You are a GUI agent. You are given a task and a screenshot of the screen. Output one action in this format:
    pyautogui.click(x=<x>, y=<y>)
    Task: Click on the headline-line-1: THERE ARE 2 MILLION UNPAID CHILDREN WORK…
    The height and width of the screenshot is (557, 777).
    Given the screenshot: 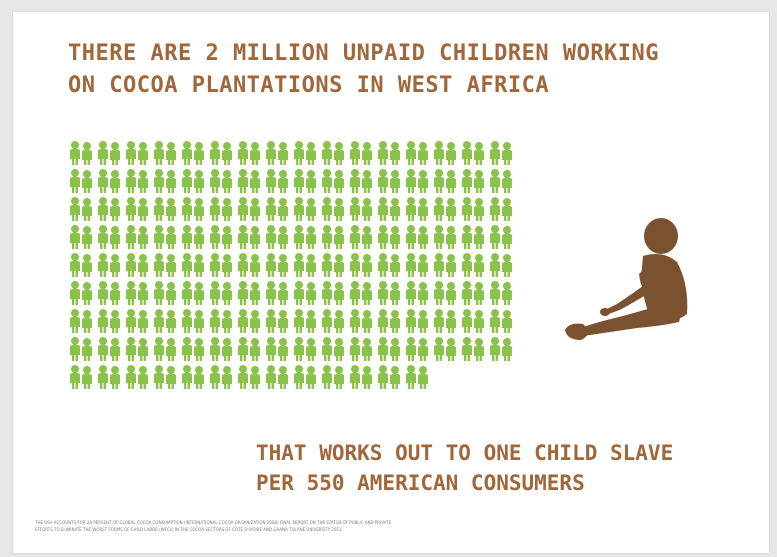 What is the action you would take?
    pyautogui.click(x=364, y=53)
    